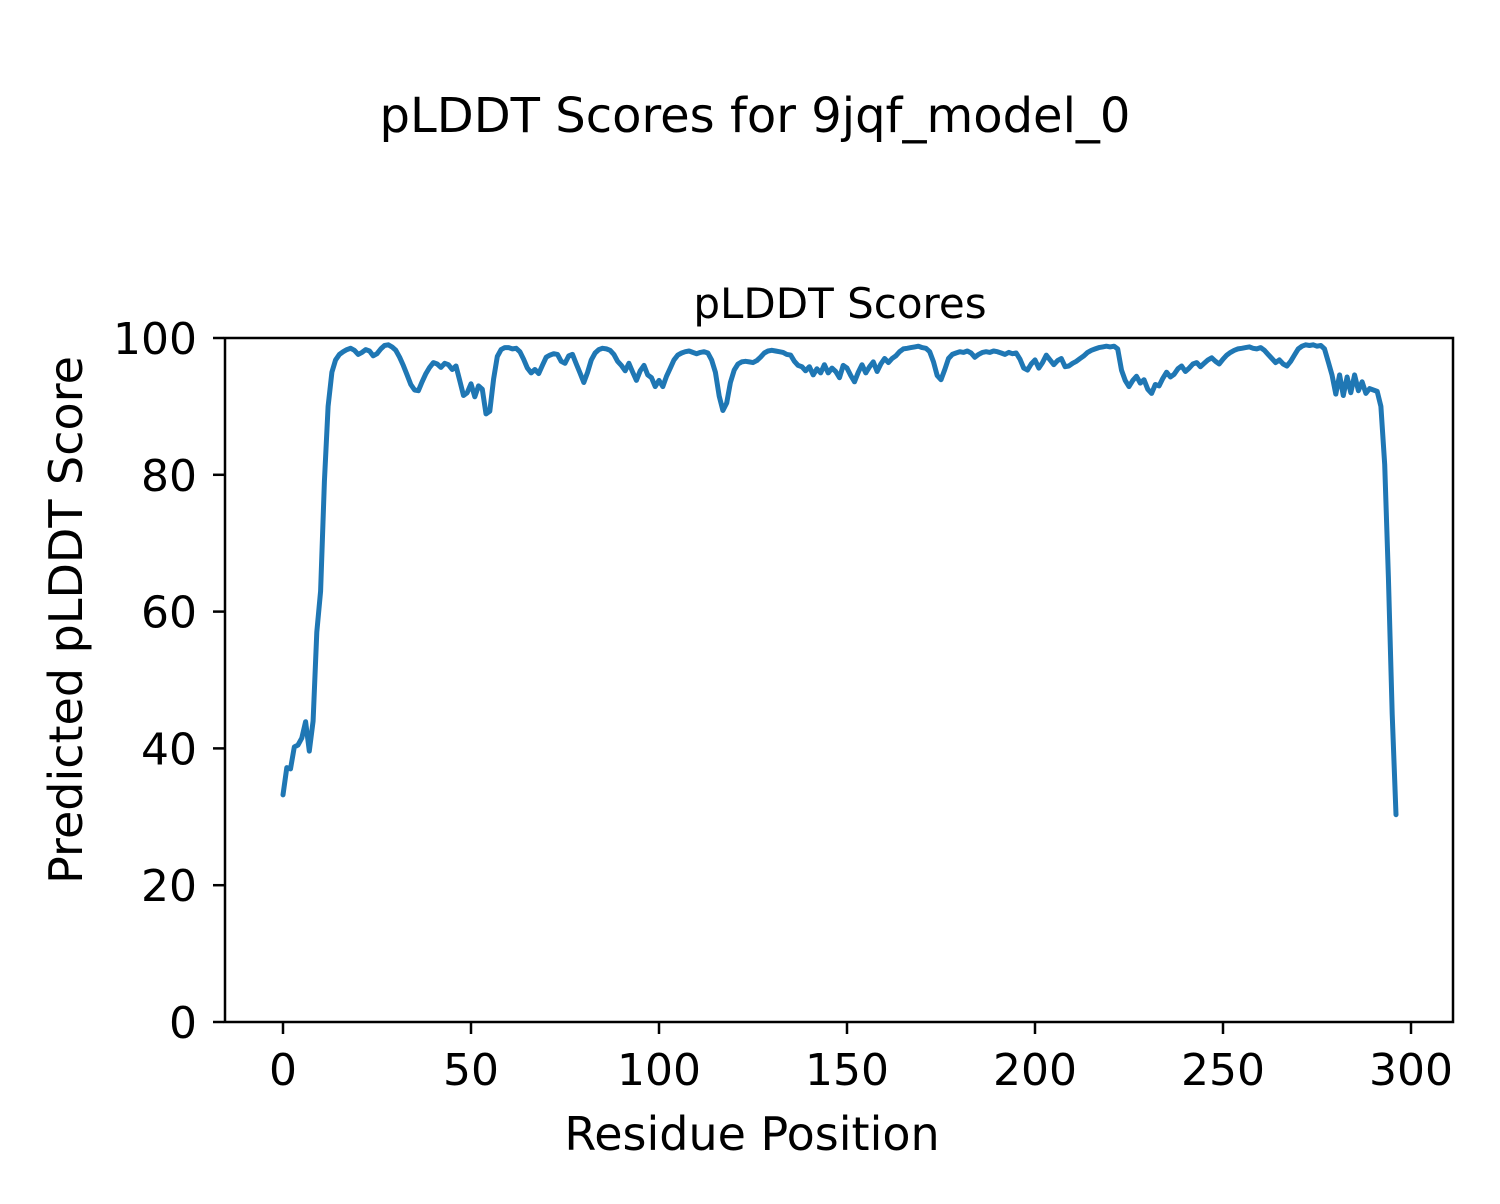 Image resolution: width=1500 pixels, height=1204 pixels. Describe the element at coordinates (169, 749) in the screenshot. I see `y-tick-label: 40` at that location.